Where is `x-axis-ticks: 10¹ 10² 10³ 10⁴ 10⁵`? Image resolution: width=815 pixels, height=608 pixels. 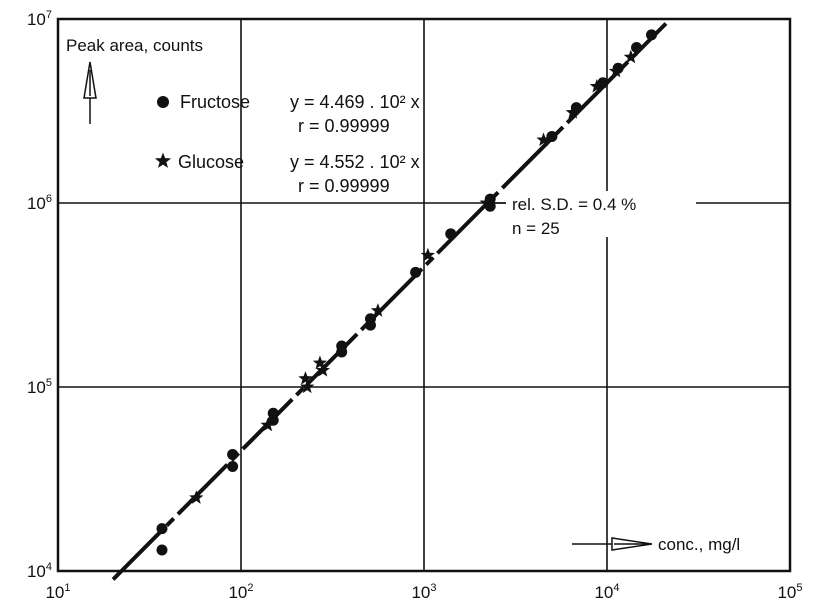 x-axis-ticks: 10¹ 10² 10³ 10⁴ 10⁵ is located at coordinates (423, 592).